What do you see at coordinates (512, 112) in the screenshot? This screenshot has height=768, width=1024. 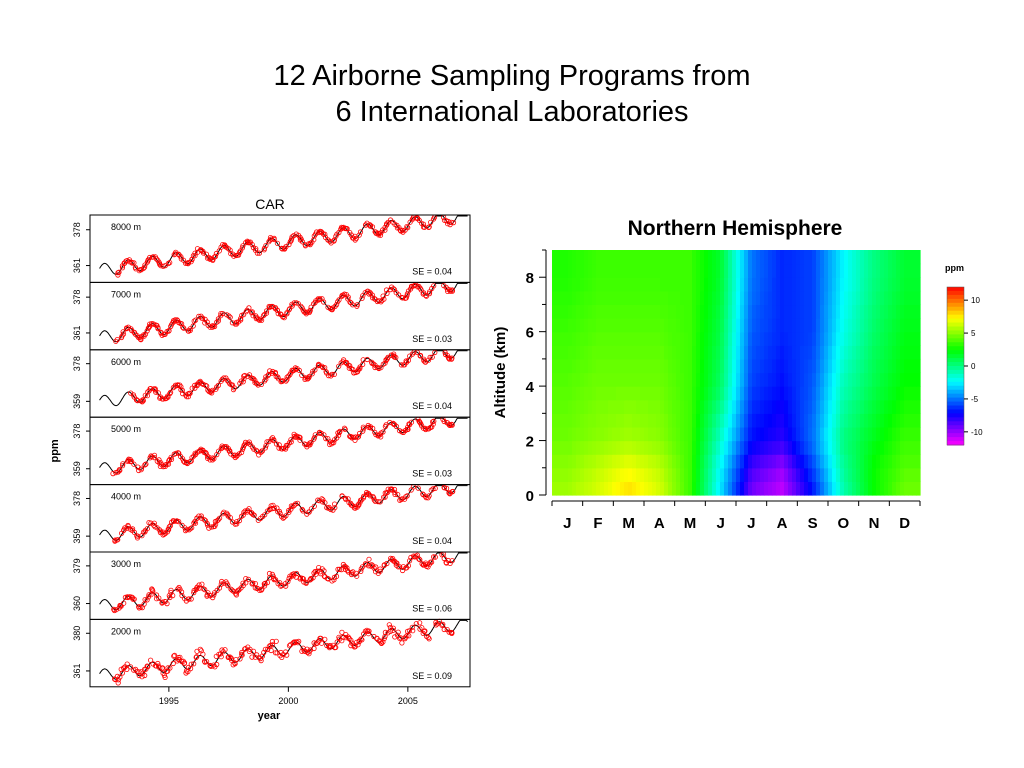 I see `slide-title-line2: 6 International Laboratories` at bounding box center [512, 112].